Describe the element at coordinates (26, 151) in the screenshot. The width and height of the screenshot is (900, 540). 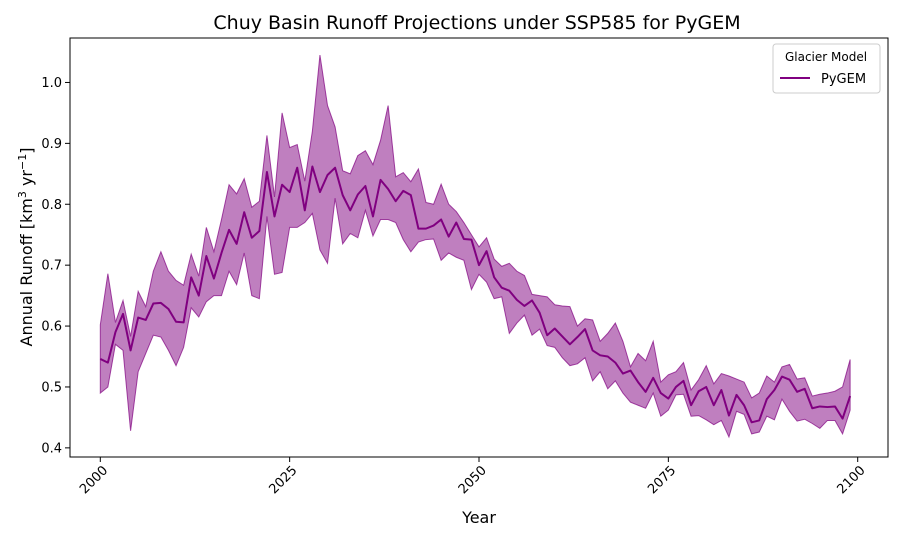
I see `y-axis-title-end: ]` at that location.